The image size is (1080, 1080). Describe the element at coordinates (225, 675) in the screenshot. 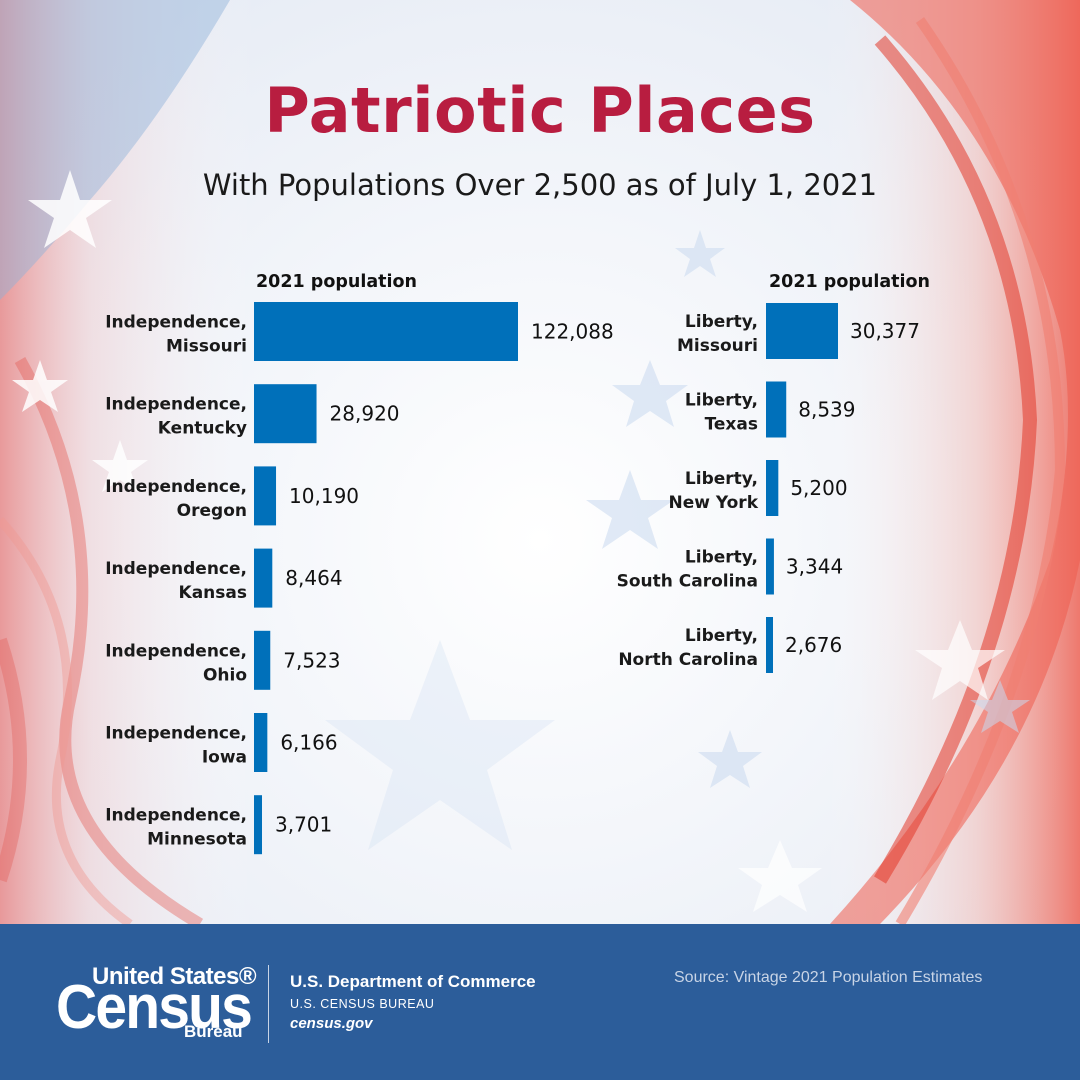

I see `category-label: Ohio` at that location.